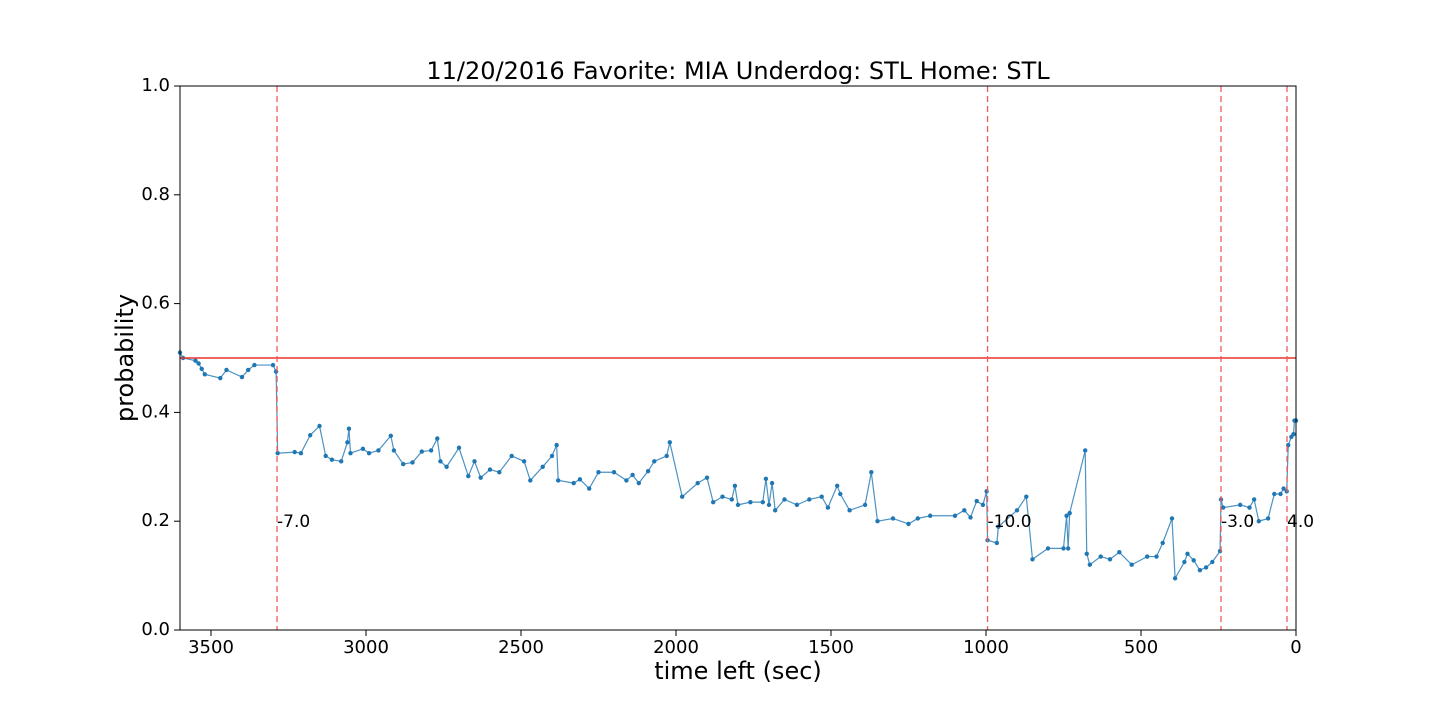 The width and height of the screenshot is (1440, 720). Describe the element at coordinates (155, 520) in the screenshot. I see `y-tick-label: 0.2` at that location.